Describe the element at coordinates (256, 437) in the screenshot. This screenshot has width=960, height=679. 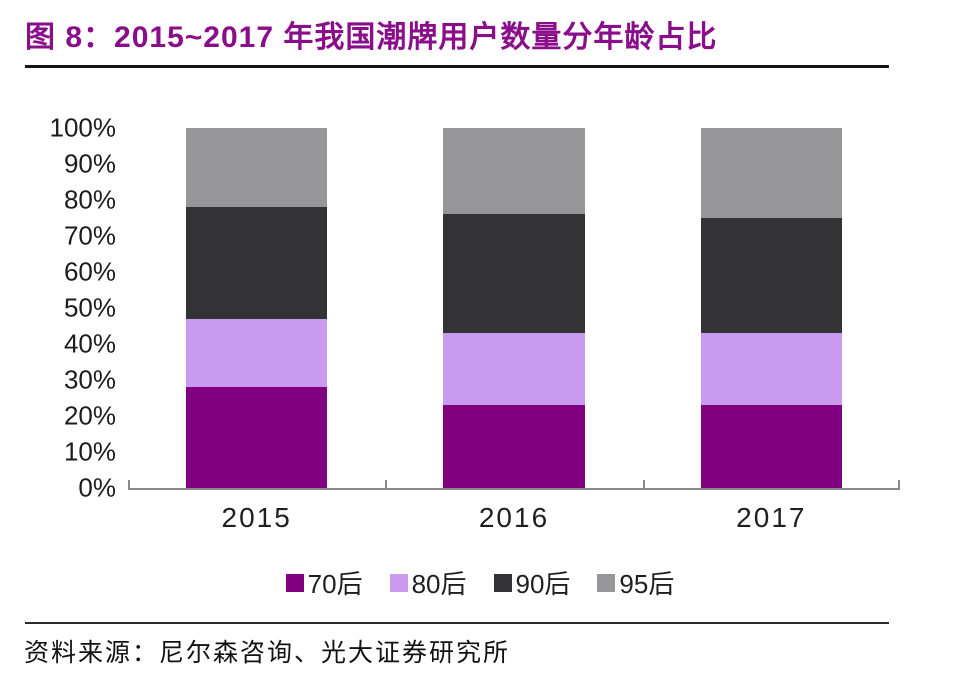
I see `bar-segment-70后-2015` at that location.